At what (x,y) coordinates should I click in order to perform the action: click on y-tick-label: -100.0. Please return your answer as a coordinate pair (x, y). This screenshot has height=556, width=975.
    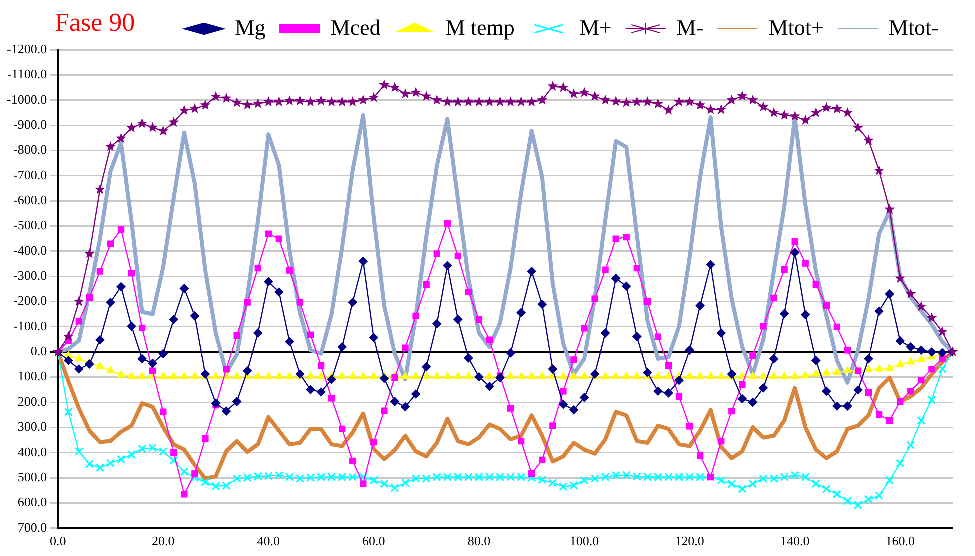
    Looking at the image, I should click on (30, 326).